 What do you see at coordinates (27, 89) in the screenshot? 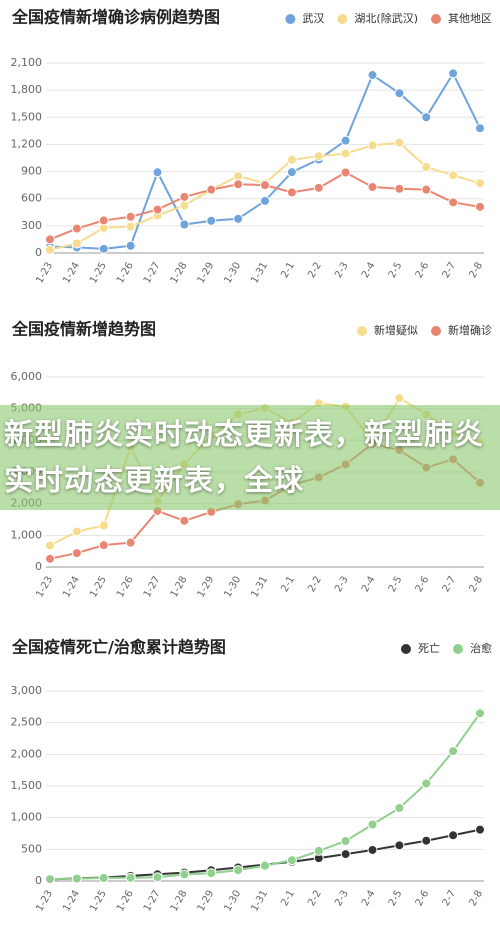
I see `y-tick-label: 1,800` at bounding box center [27, 89].